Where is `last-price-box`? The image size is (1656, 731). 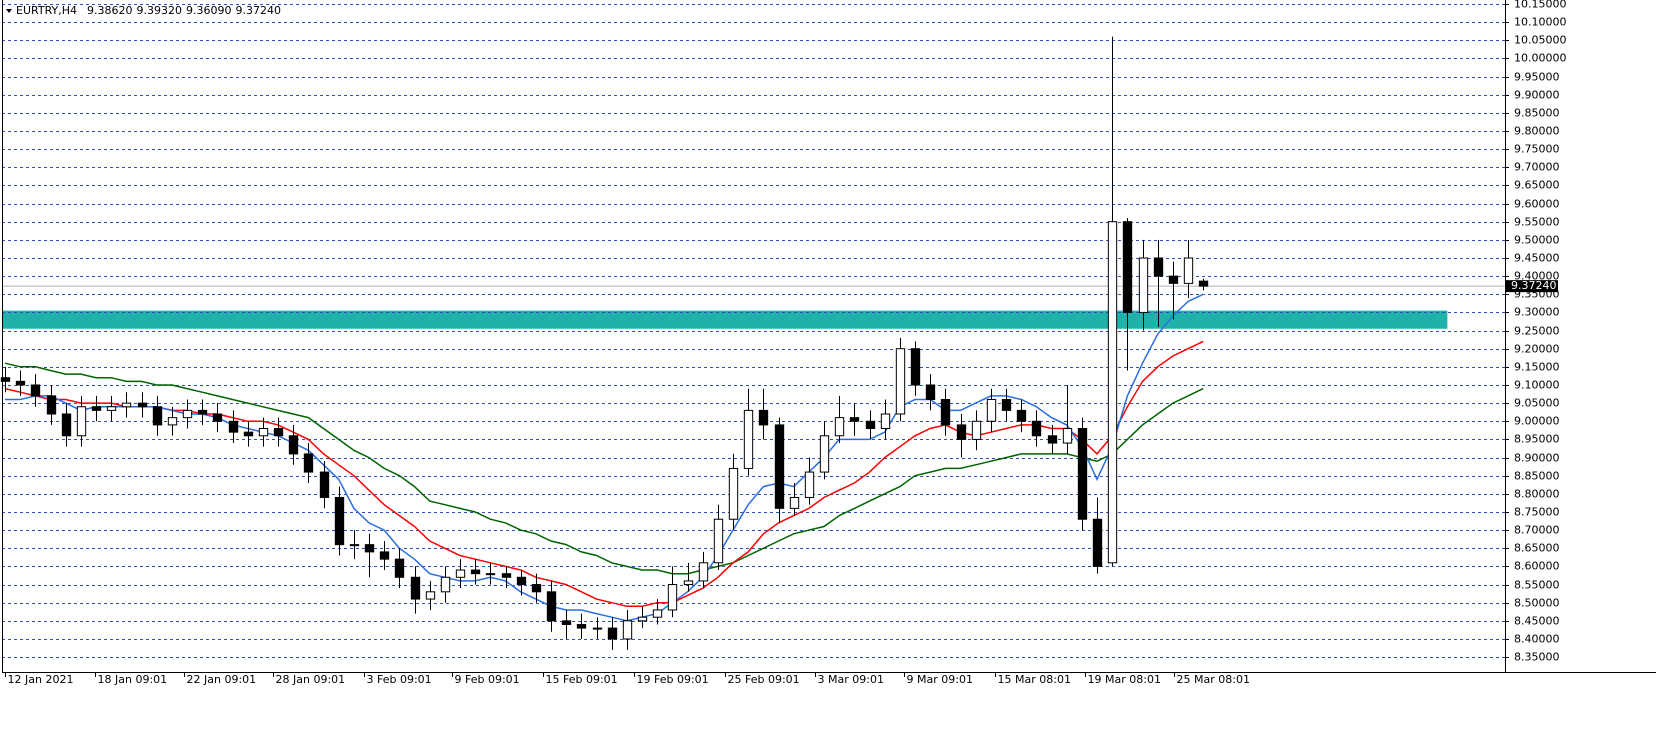
last-price-box is located at coordinates (1531, 286).